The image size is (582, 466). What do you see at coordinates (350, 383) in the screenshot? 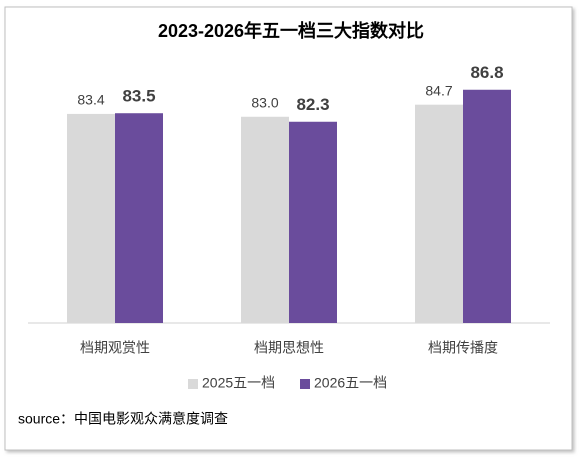
I see `legend-label: 2026五一档` at bounding box center [350, 383].